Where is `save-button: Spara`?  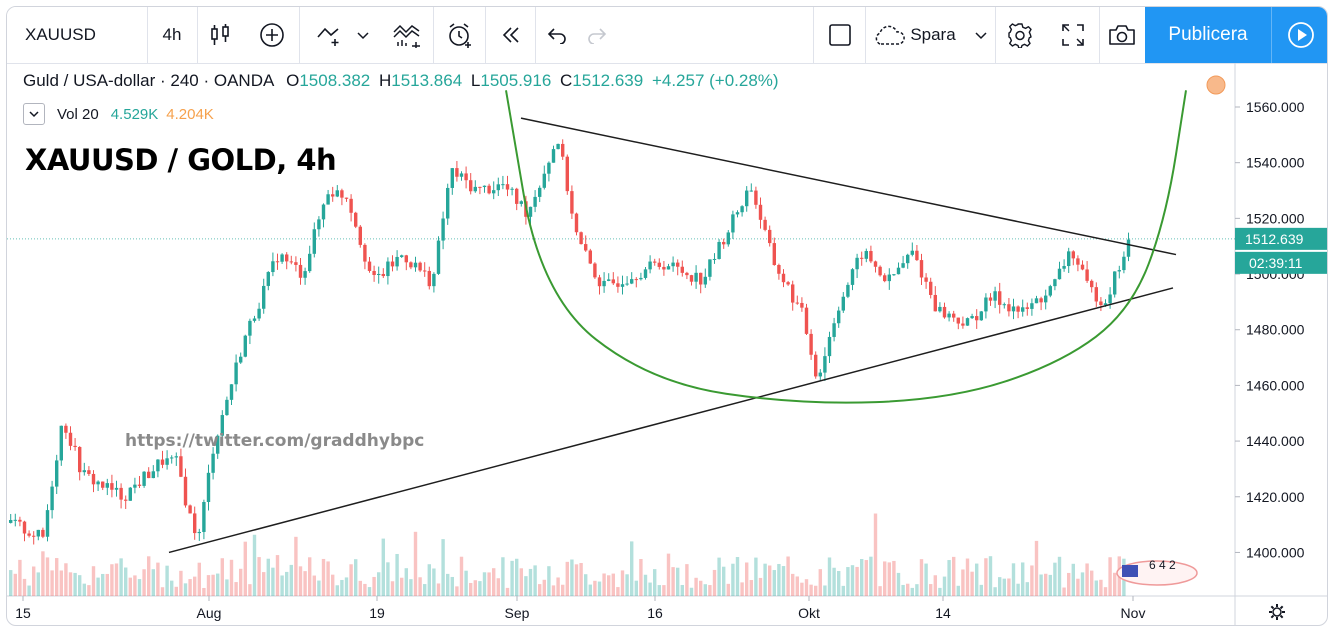 save-button: Spara is located at coordinates (930, 35).